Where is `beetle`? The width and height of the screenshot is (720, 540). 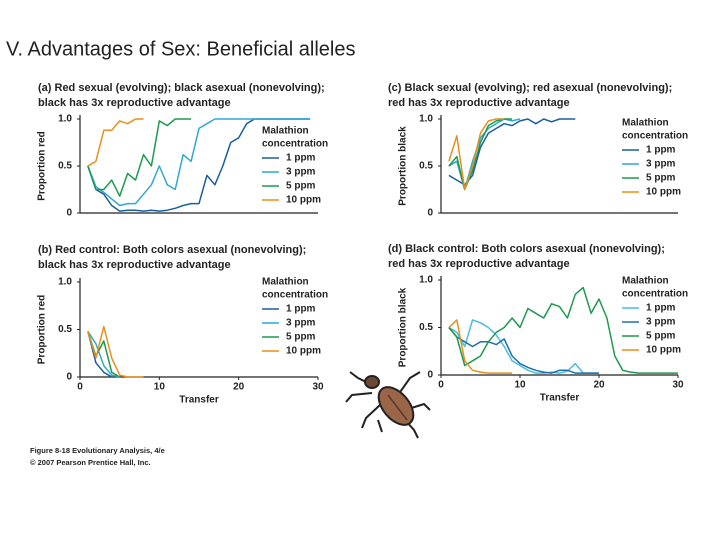
beetle is located at coordinates (388, 405).